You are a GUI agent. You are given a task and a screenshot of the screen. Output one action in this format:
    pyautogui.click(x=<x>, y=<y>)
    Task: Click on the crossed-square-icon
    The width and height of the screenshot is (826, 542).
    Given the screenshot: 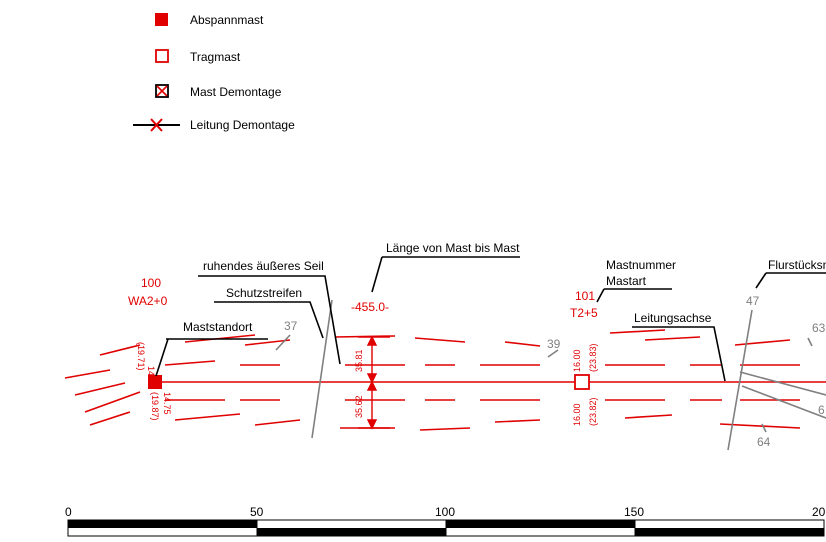 What is the action you would take?
    pyautogui.click(x=162, y=91)
    